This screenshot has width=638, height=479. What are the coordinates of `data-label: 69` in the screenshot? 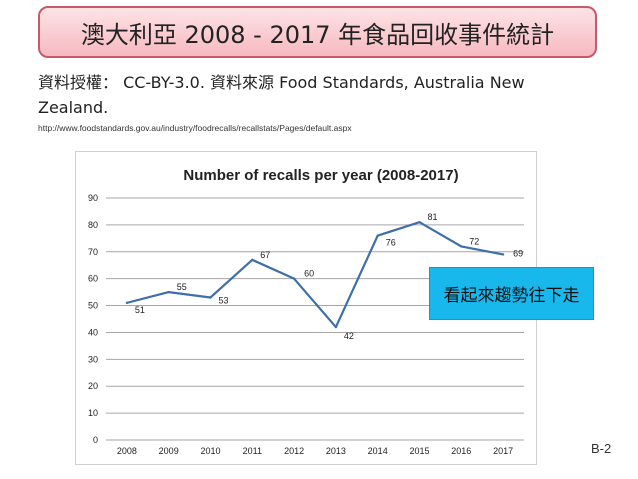 It's located at (518, 253).